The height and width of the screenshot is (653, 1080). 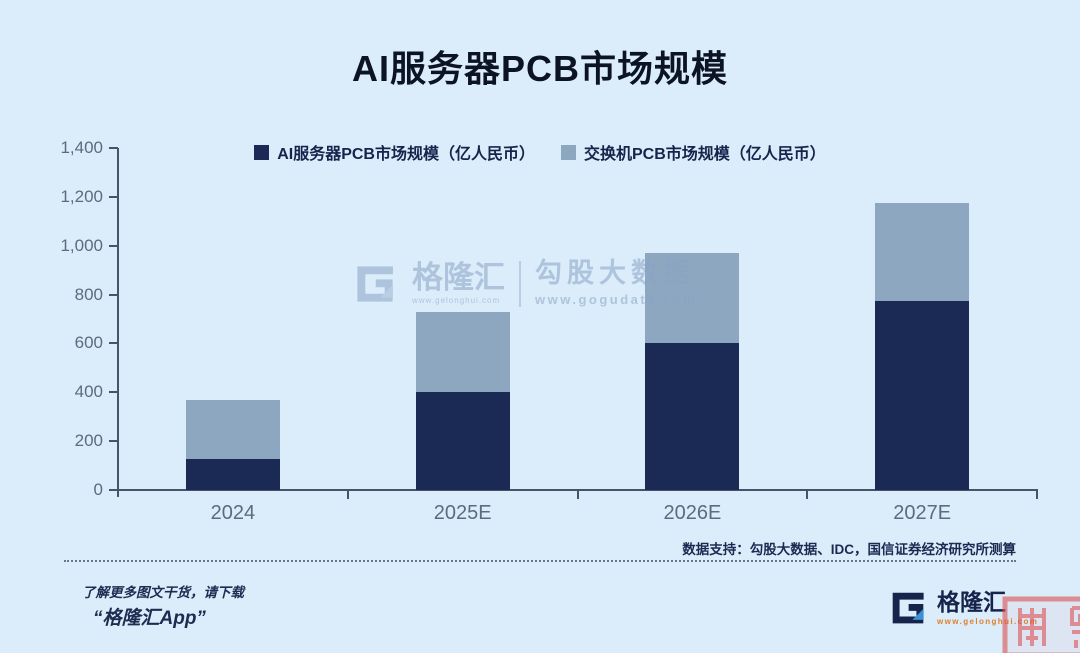 I want to click on y-axis-tick-label: 400, so click(x=88, y=392).